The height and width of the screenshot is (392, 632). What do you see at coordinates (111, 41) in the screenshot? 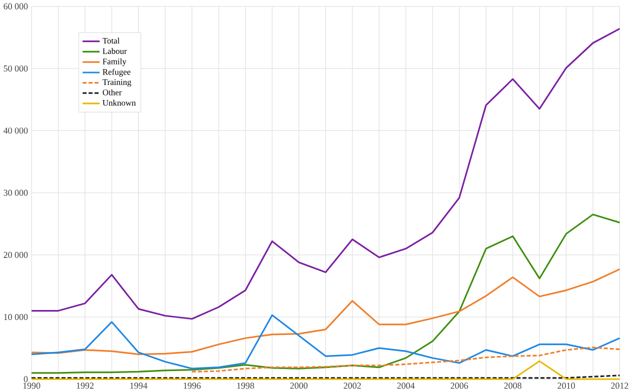
I see `legend-label: Total` at bounding box center [111, 41].